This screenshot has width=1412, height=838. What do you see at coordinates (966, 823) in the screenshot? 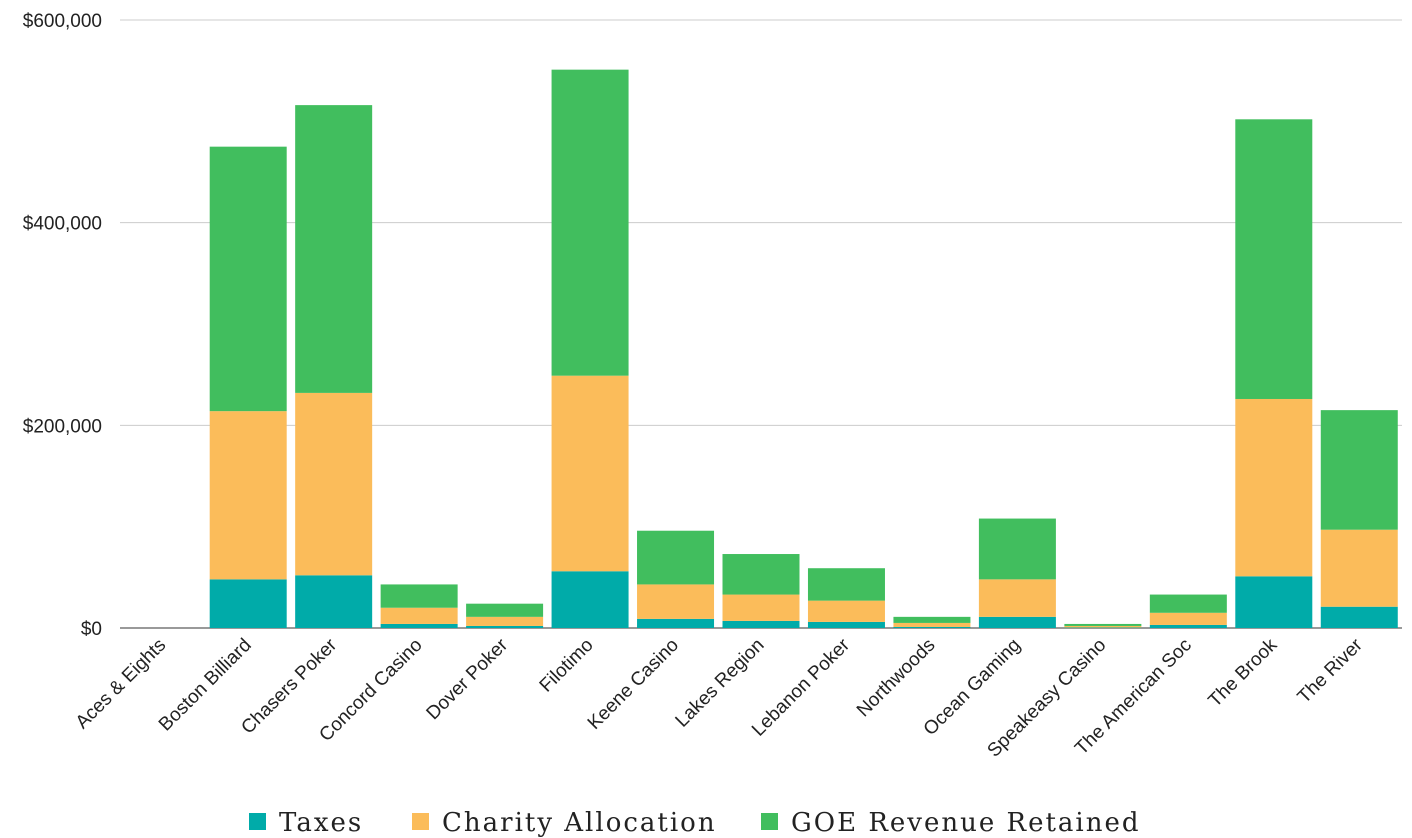
I see `legend-label: GOE Revenue Retained` at bounding box center [966, 823].